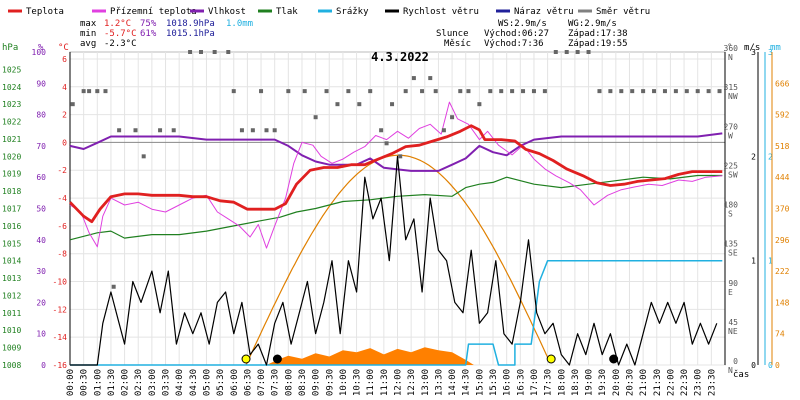 The width and height of the screenshot is (800, 400). Describe the element at coordinates (522, 24) in the screenshot. I see `wind-speed-info: WS:2.9m/s` at that location.